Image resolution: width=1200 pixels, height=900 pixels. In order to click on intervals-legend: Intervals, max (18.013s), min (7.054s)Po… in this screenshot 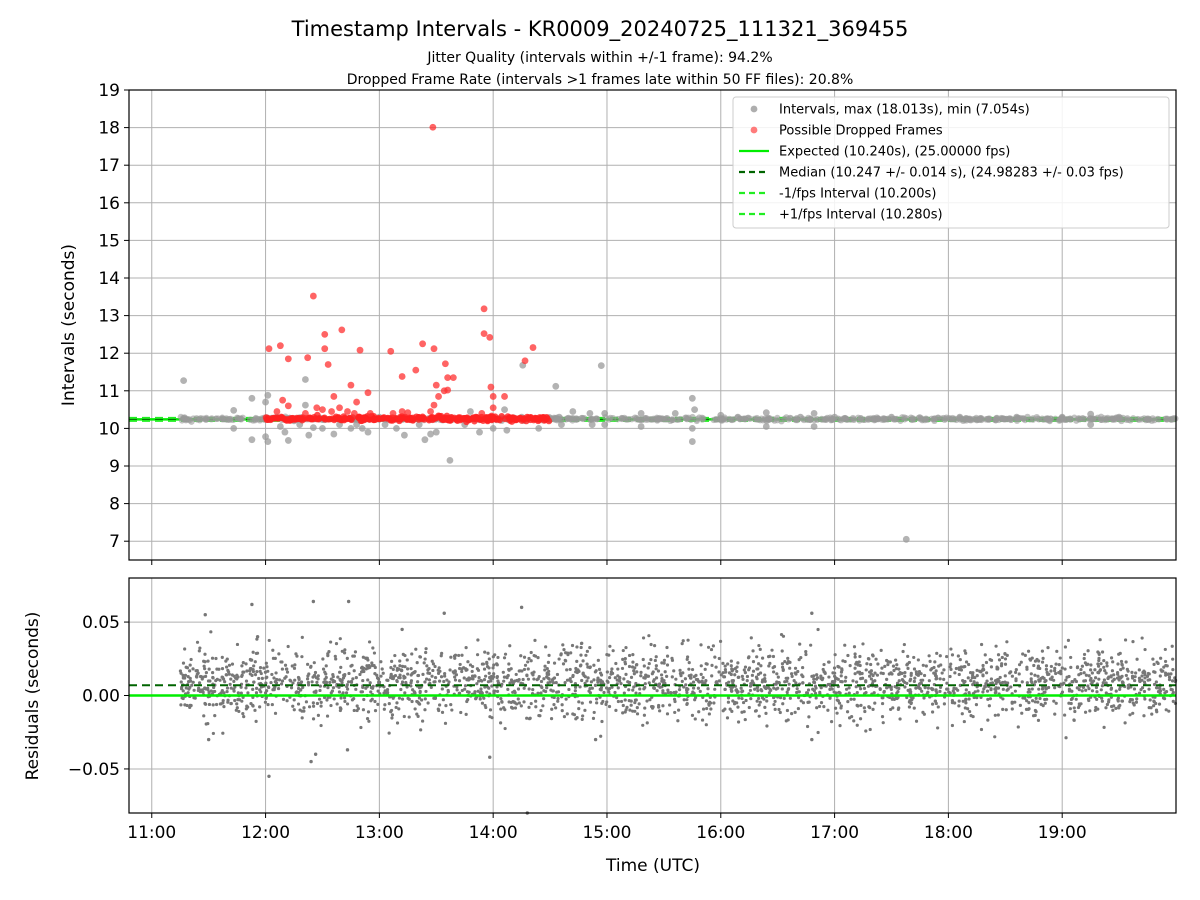, I will do `click(951, 162)`.